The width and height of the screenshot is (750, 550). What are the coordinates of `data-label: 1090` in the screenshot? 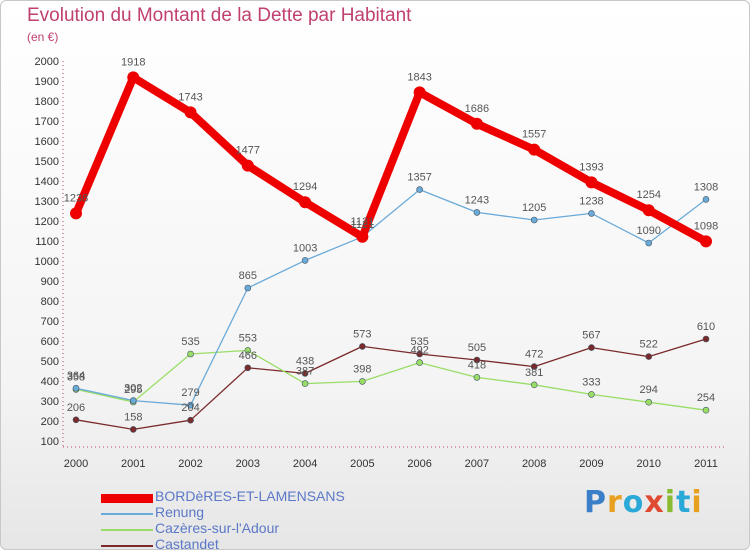 It's located at (648, 231).